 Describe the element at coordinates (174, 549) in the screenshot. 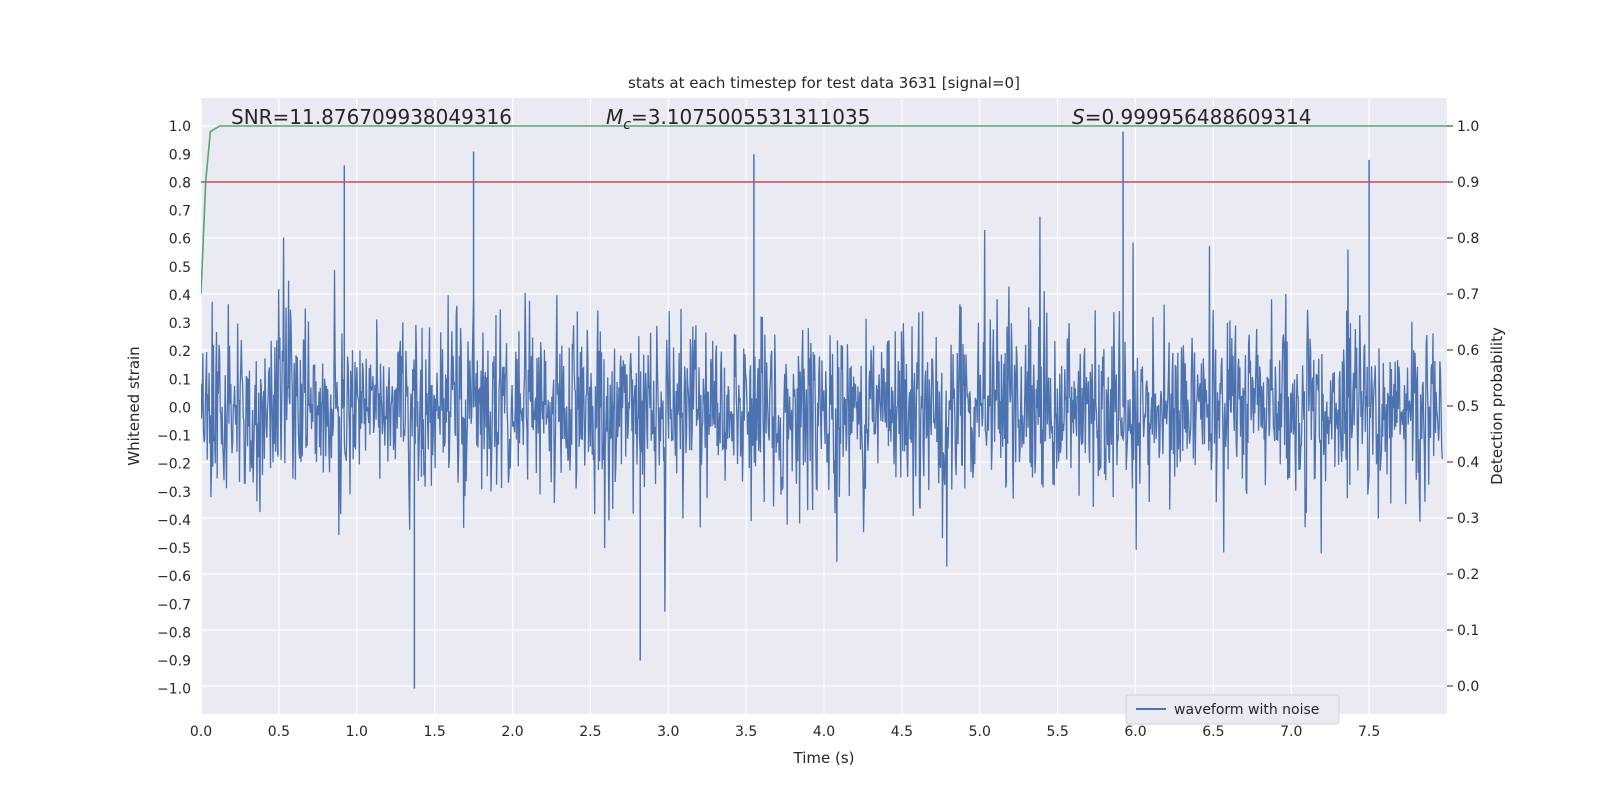

I see `left-y-tick-label: −0.5` at that location.